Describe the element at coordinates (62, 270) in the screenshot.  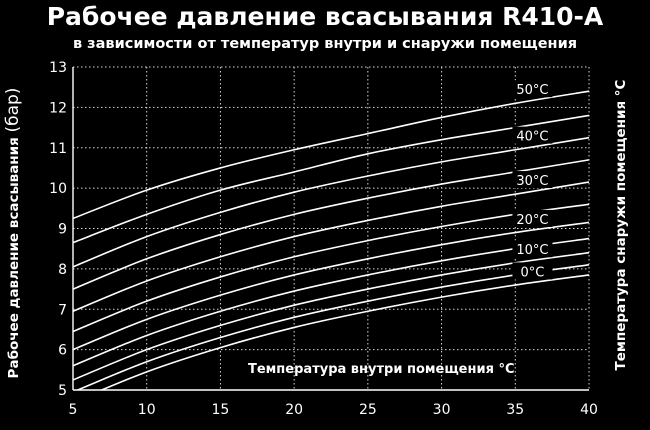
I see `y-tick-label: 8` at that location.